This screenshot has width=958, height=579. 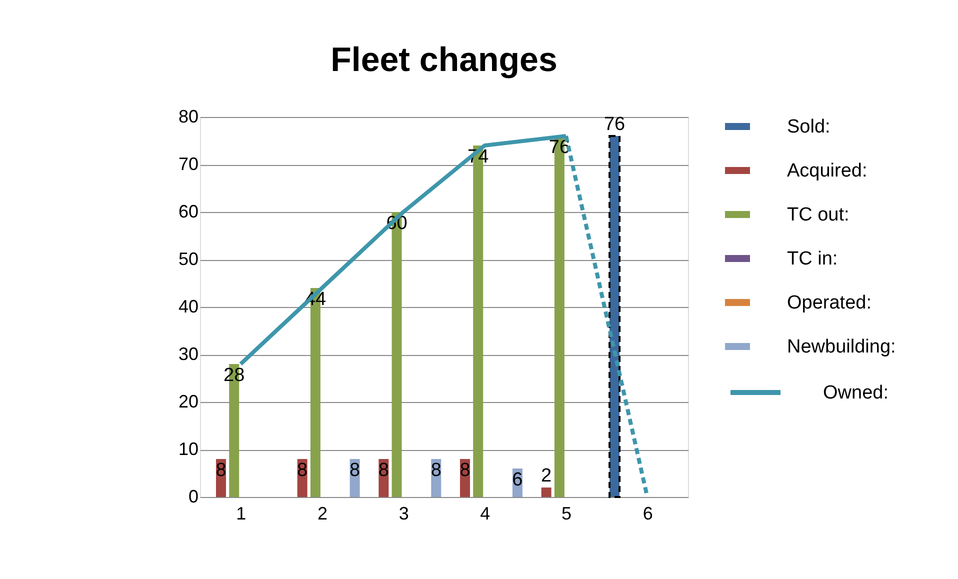 What do you see at coordinates (188, 259) in the screenshot?
I see `y-tick-label: 50` at bounding box center [188, 259].